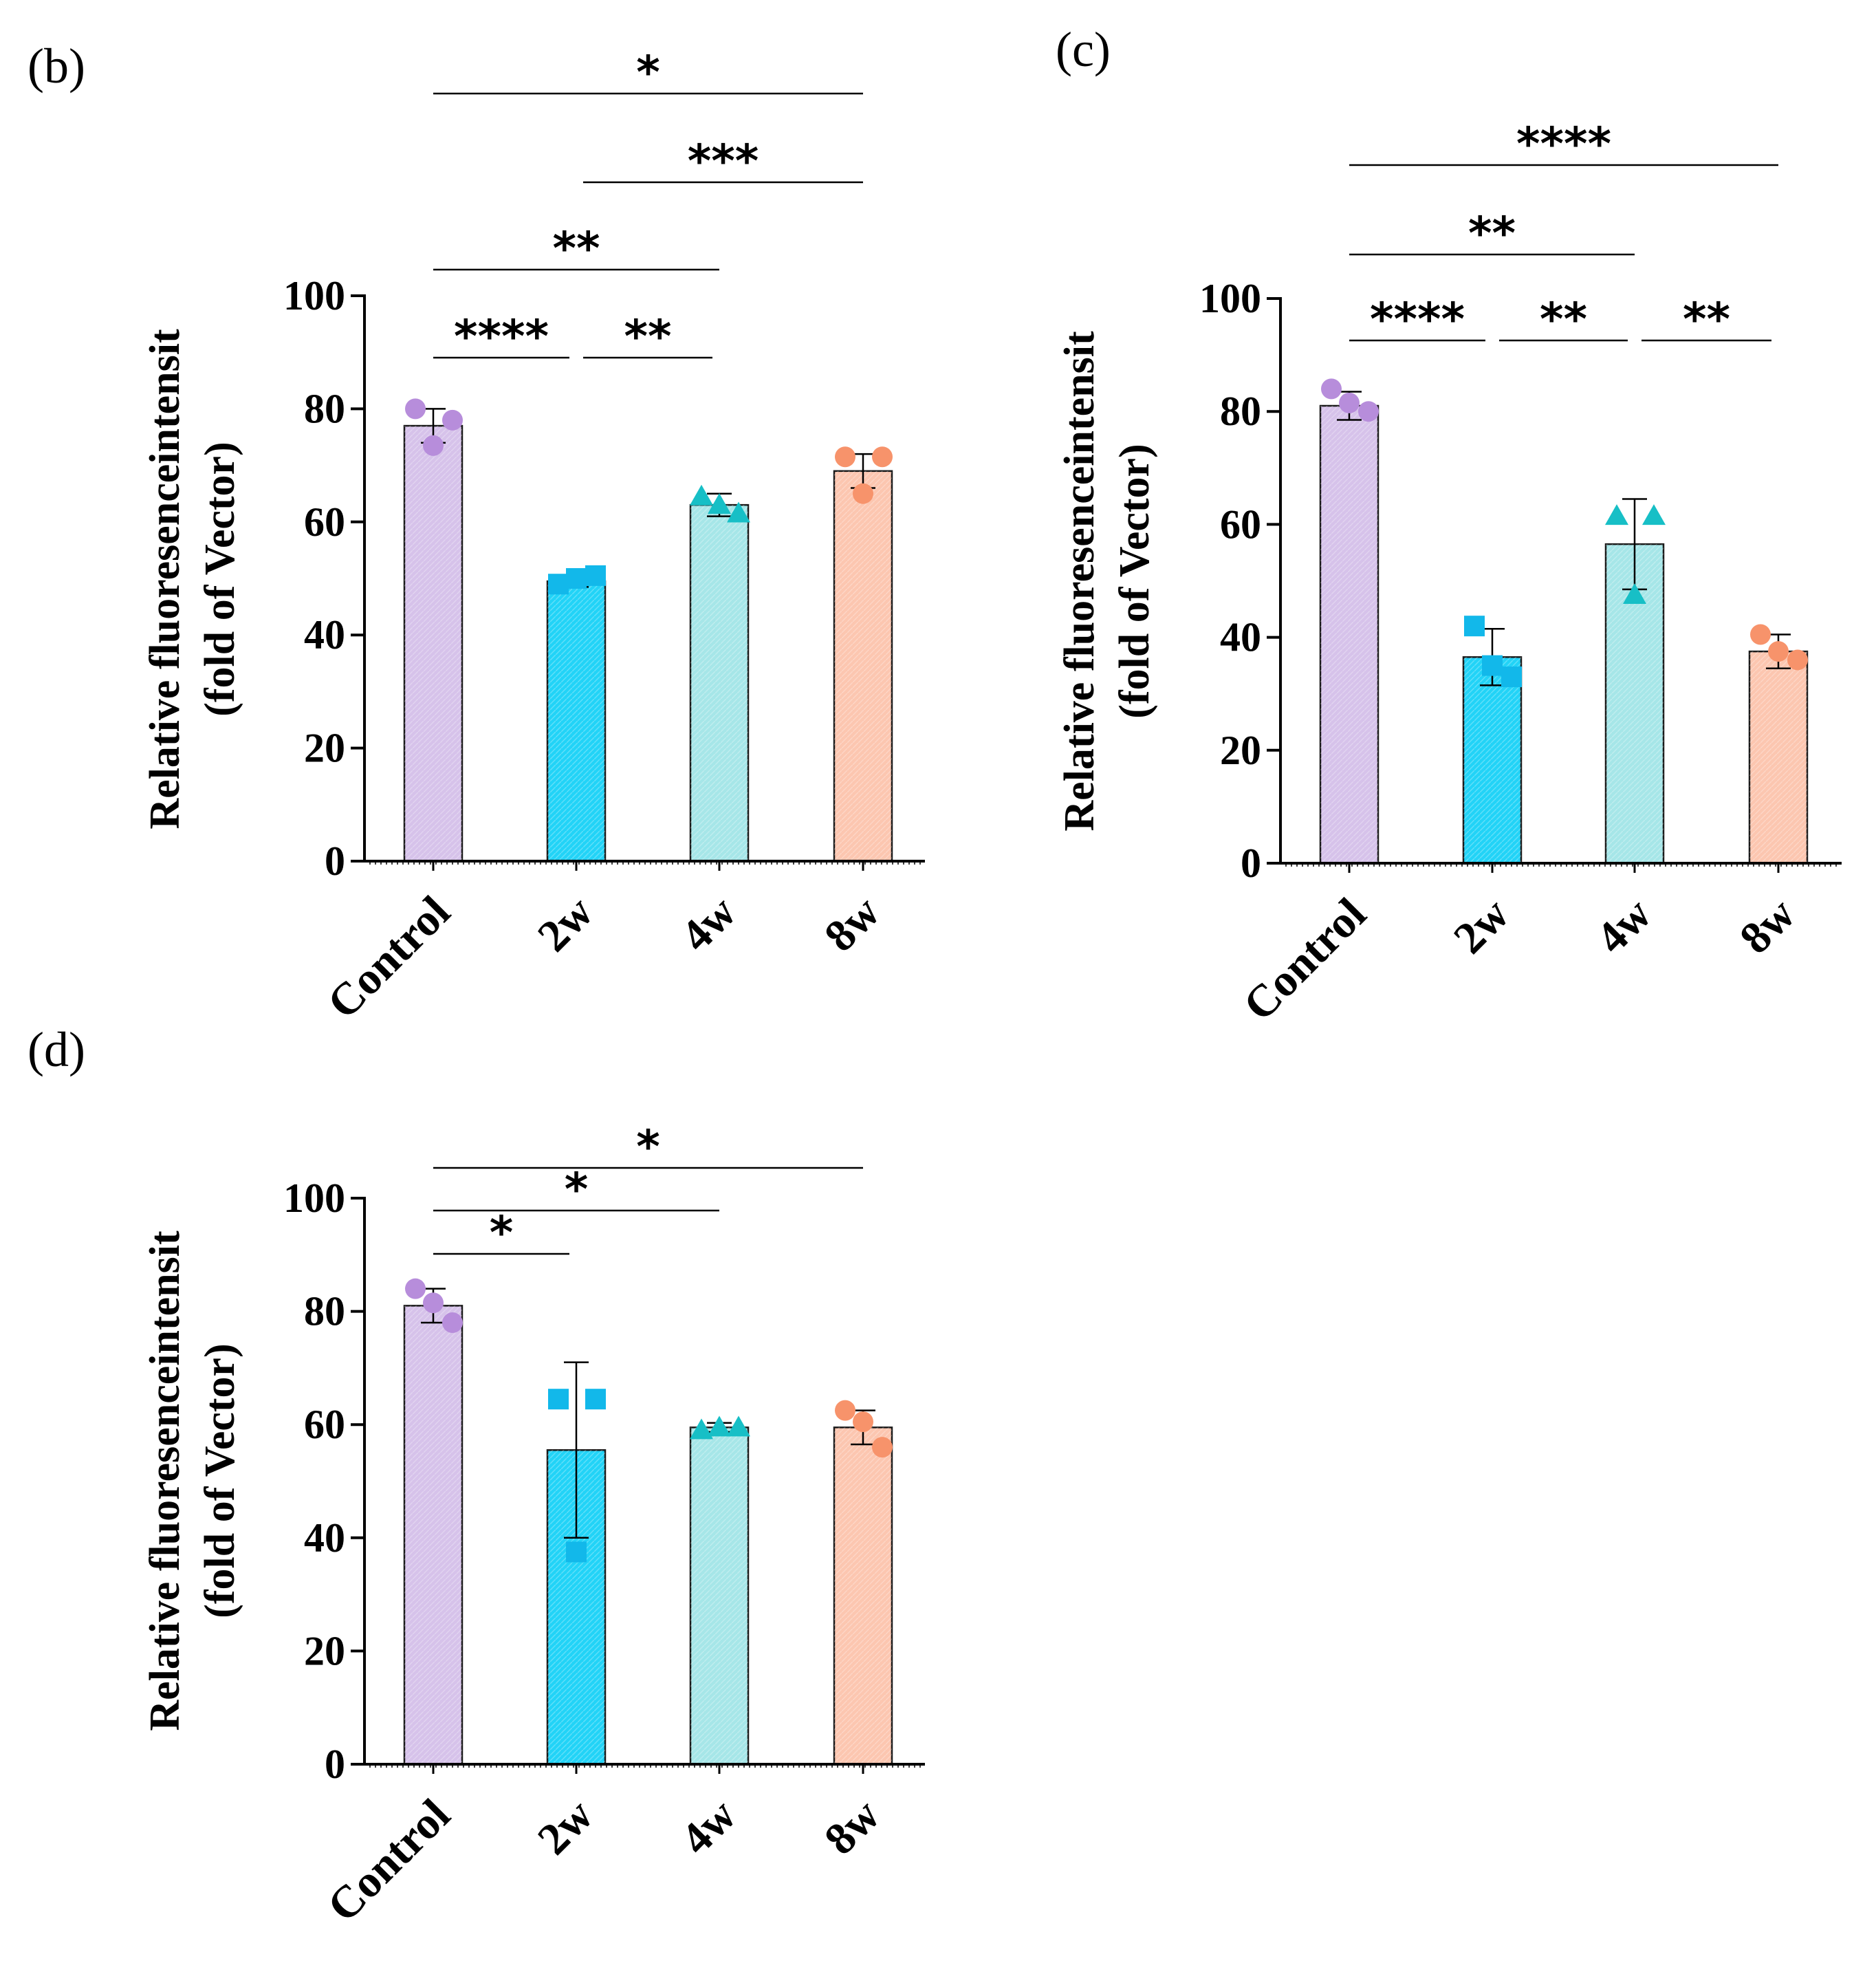 The image size is (1876, 1974). Describe the element at coordinates (57, 66) in the screenshot. I see `panel-letter: (b)` at that location.